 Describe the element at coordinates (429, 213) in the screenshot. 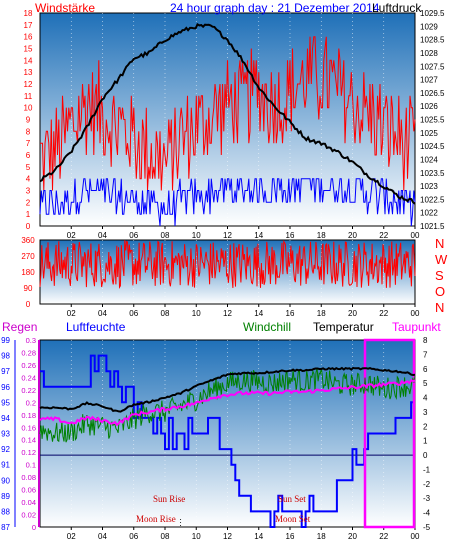

I see `pressure-y-tick-label: 1022` at that location.